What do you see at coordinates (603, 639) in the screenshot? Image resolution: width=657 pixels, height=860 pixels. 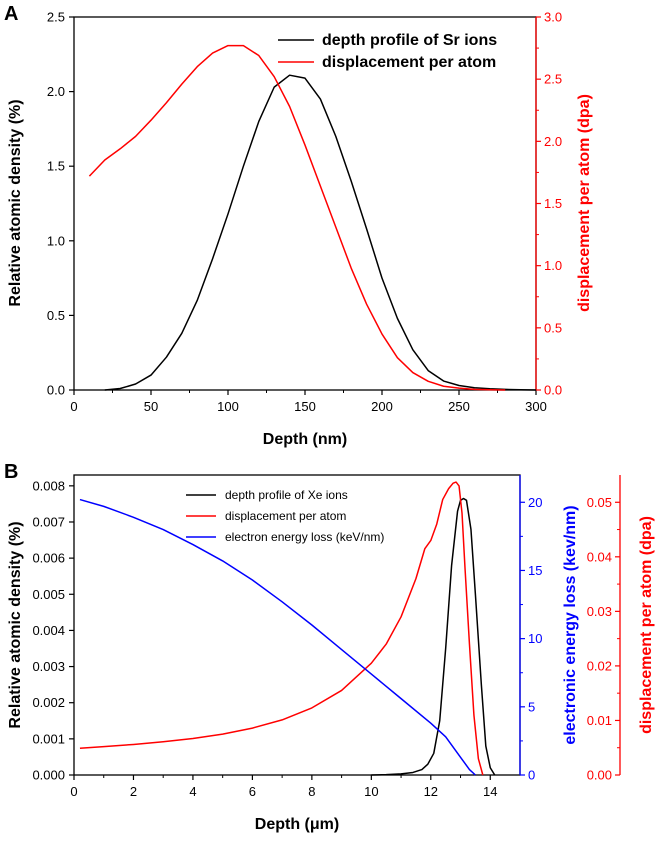 I see `panel-b-y3-ticks: 0.00 0.01 0.02 0.03 0.04 0.05` at bounding box center [603, 639].